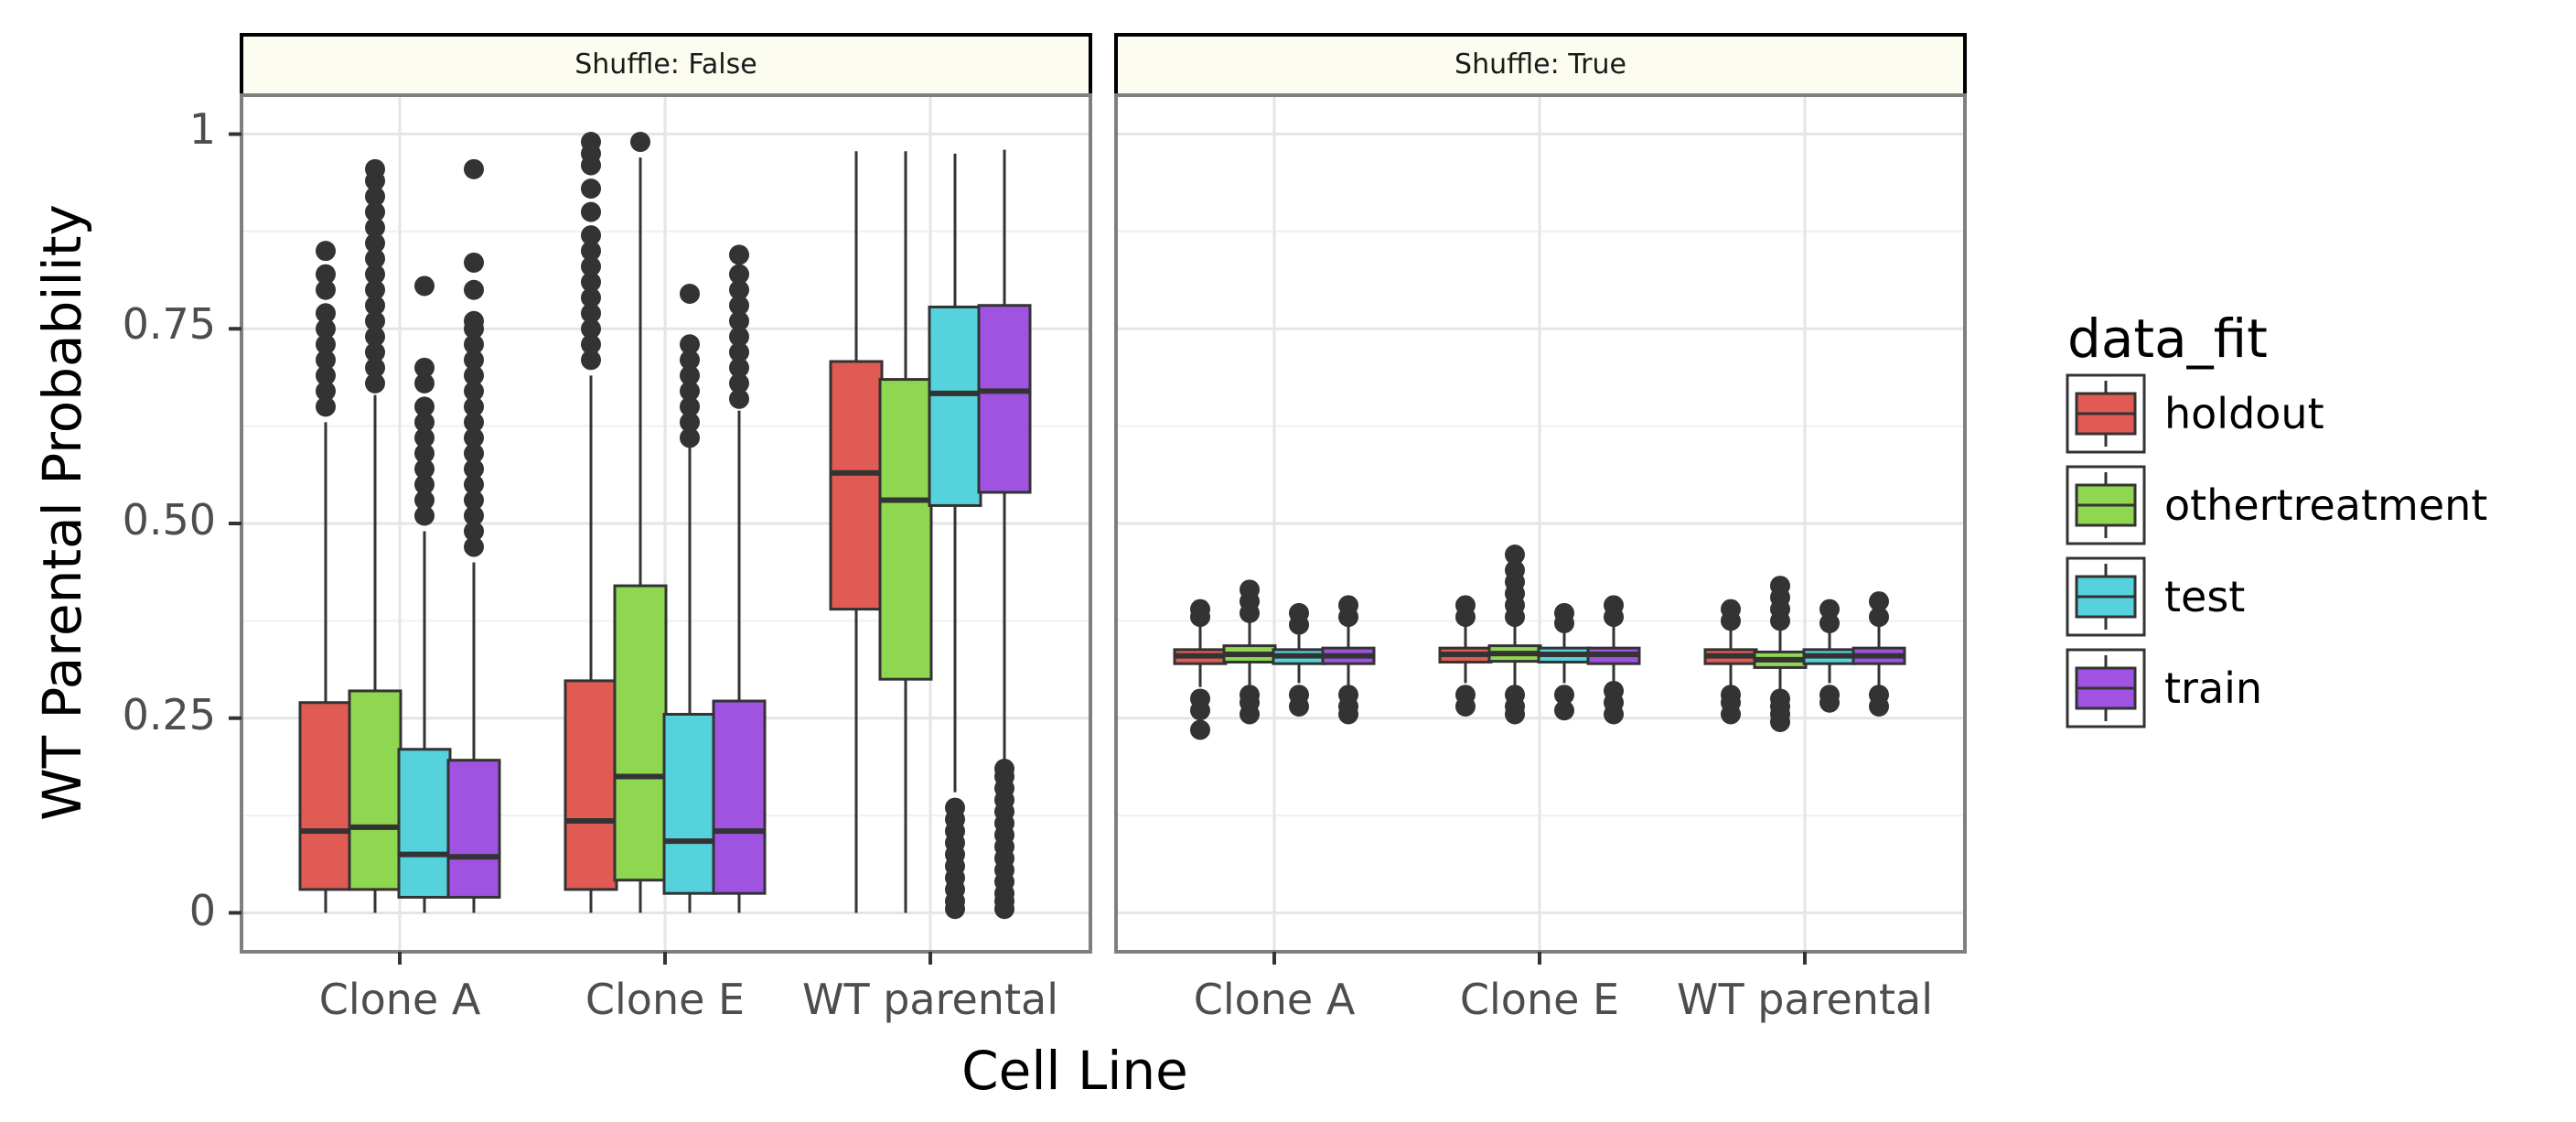  Describe the element at coordinates (202, 911) in the screenshot. I see `y-tick-label: 0` at that location.